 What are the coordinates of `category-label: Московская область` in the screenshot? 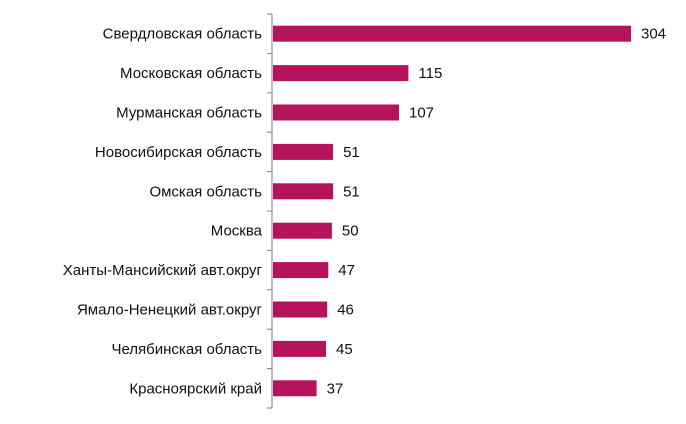 It's located at (191, 73).